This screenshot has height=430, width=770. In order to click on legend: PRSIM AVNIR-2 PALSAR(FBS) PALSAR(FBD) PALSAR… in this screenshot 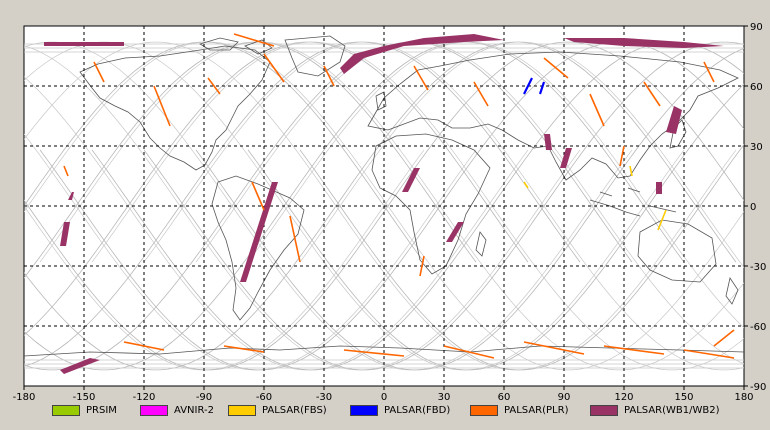, I will do `click(385, 411)`.